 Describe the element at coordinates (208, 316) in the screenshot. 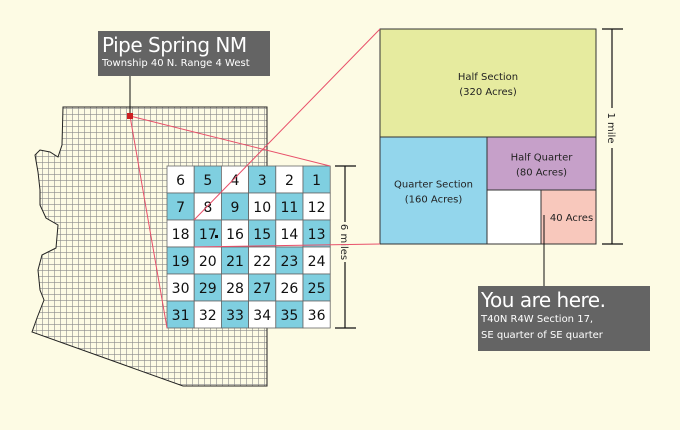

I see `section-number: 32` at that location.